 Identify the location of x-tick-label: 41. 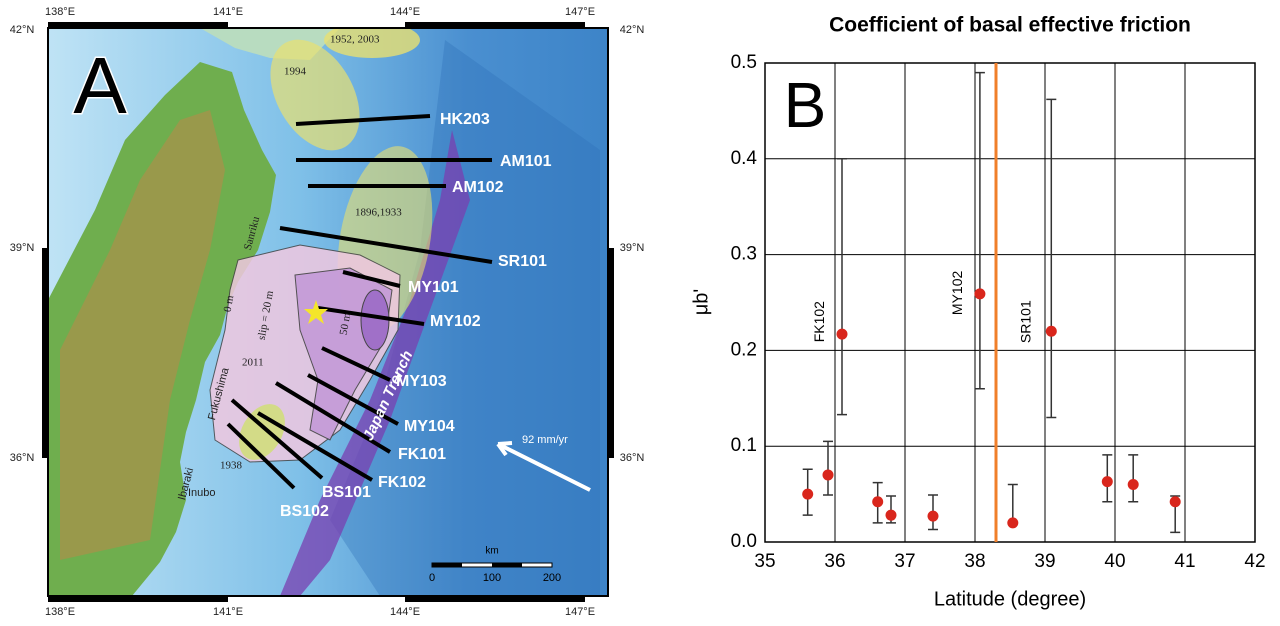
(1184, 561).